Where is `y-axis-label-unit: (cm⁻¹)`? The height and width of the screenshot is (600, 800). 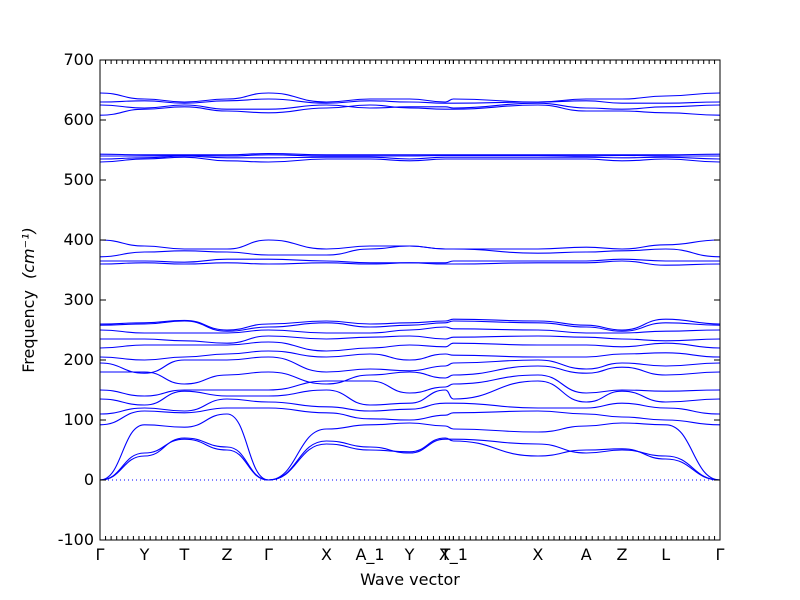
y-axis-label-unit: (cm⁻¹) is located at coordinates (28, 253).